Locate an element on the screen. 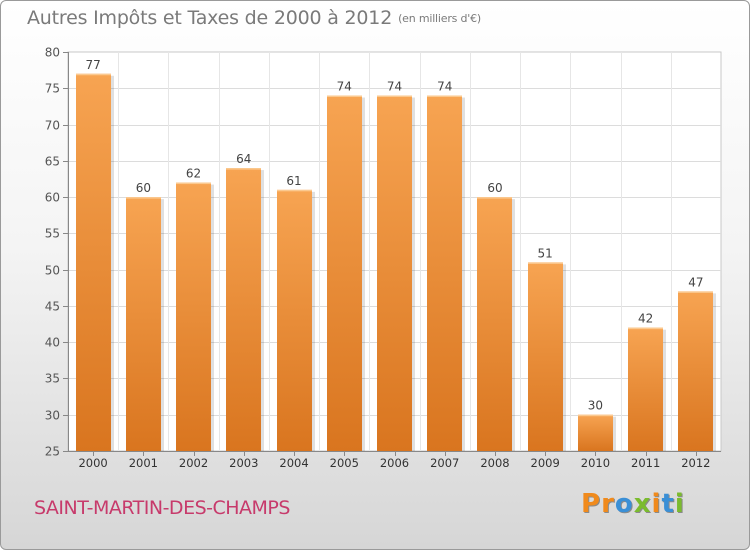 The height and width of the screenshot is (550, 750). bar-2012 is located at coordinates (695, 371).